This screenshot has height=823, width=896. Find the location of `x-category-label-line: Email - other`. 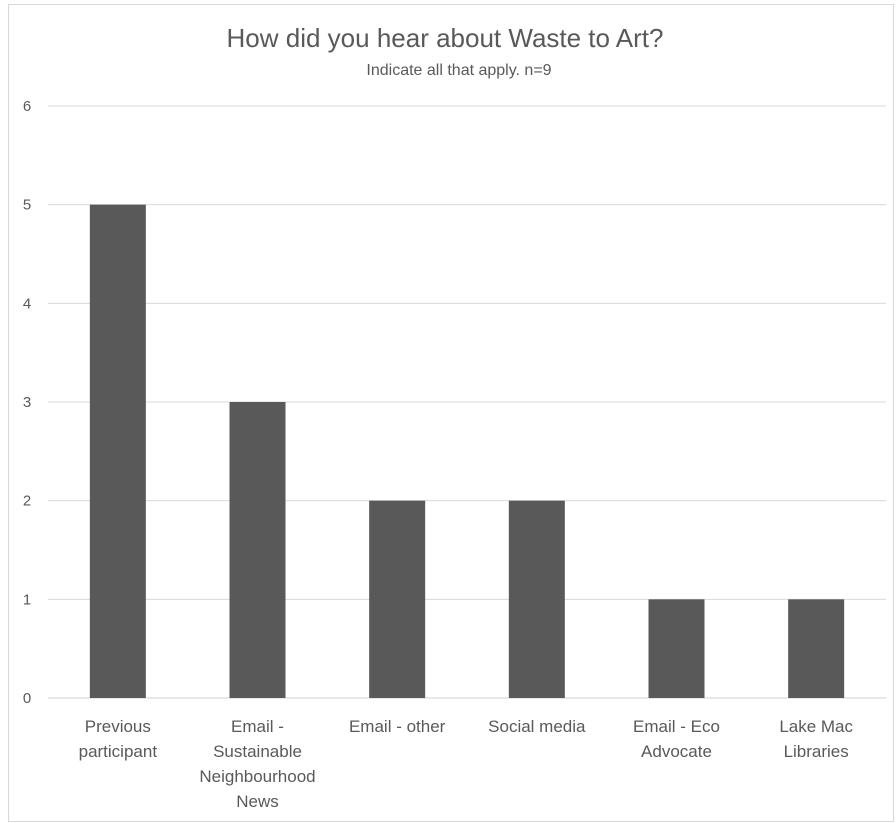

x-category-label-line: Email - other is located at coordinates (397, 726).